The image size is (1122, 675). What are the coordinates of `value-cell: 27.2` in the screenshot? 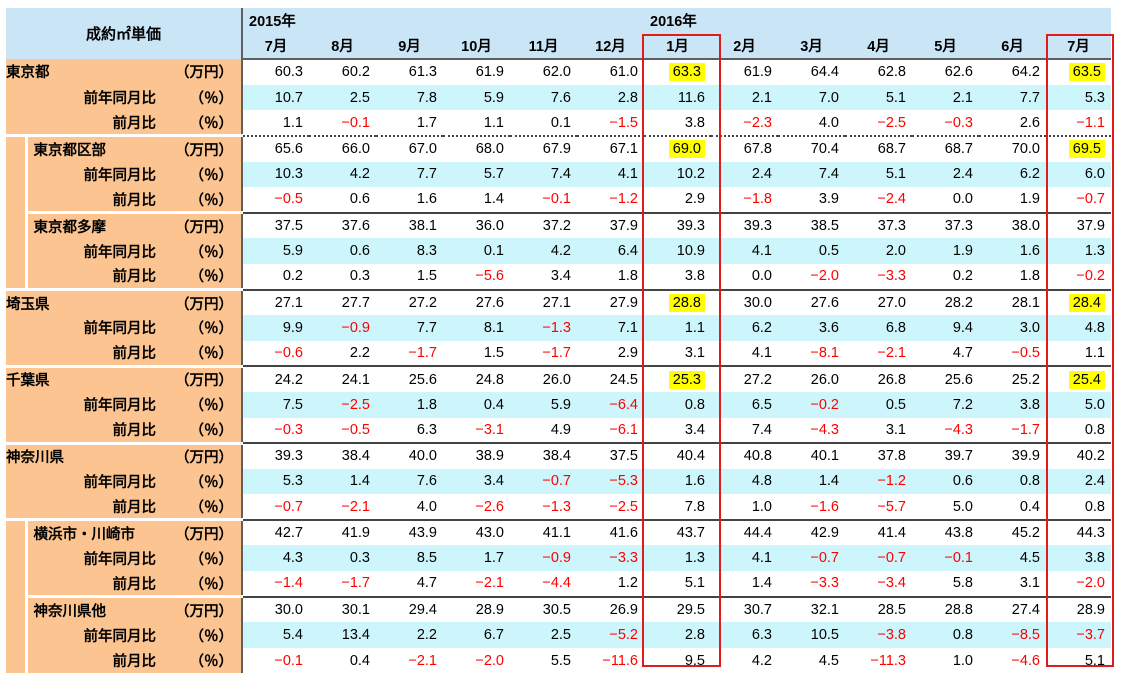 It's located at (744, 378).